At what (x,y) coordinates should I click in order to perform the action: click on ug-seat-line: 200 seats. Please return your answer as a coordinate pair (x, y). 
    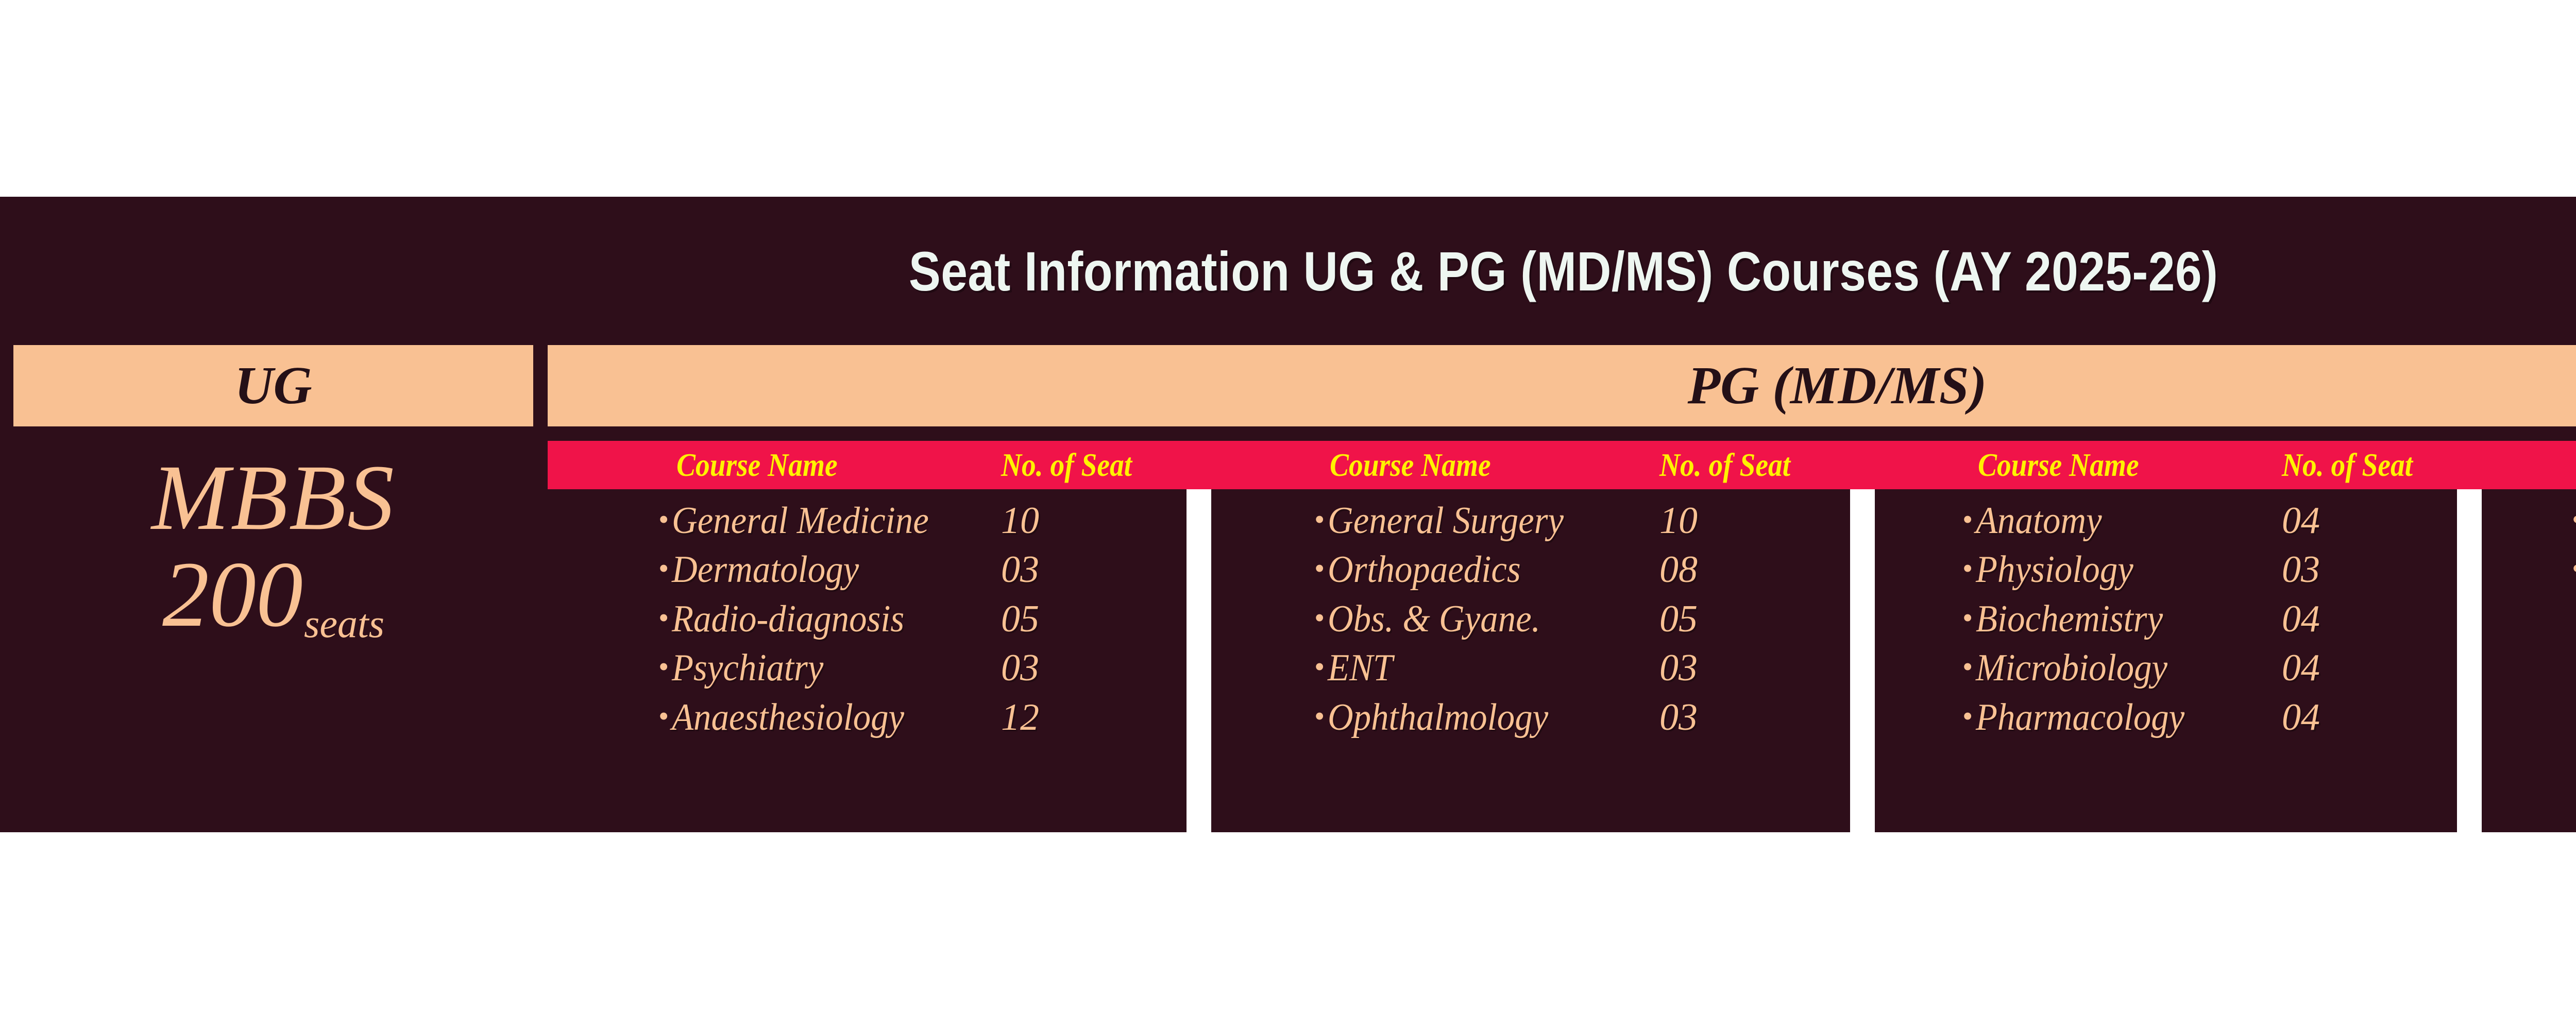
    Looking at the image, I should click on (273, 597).